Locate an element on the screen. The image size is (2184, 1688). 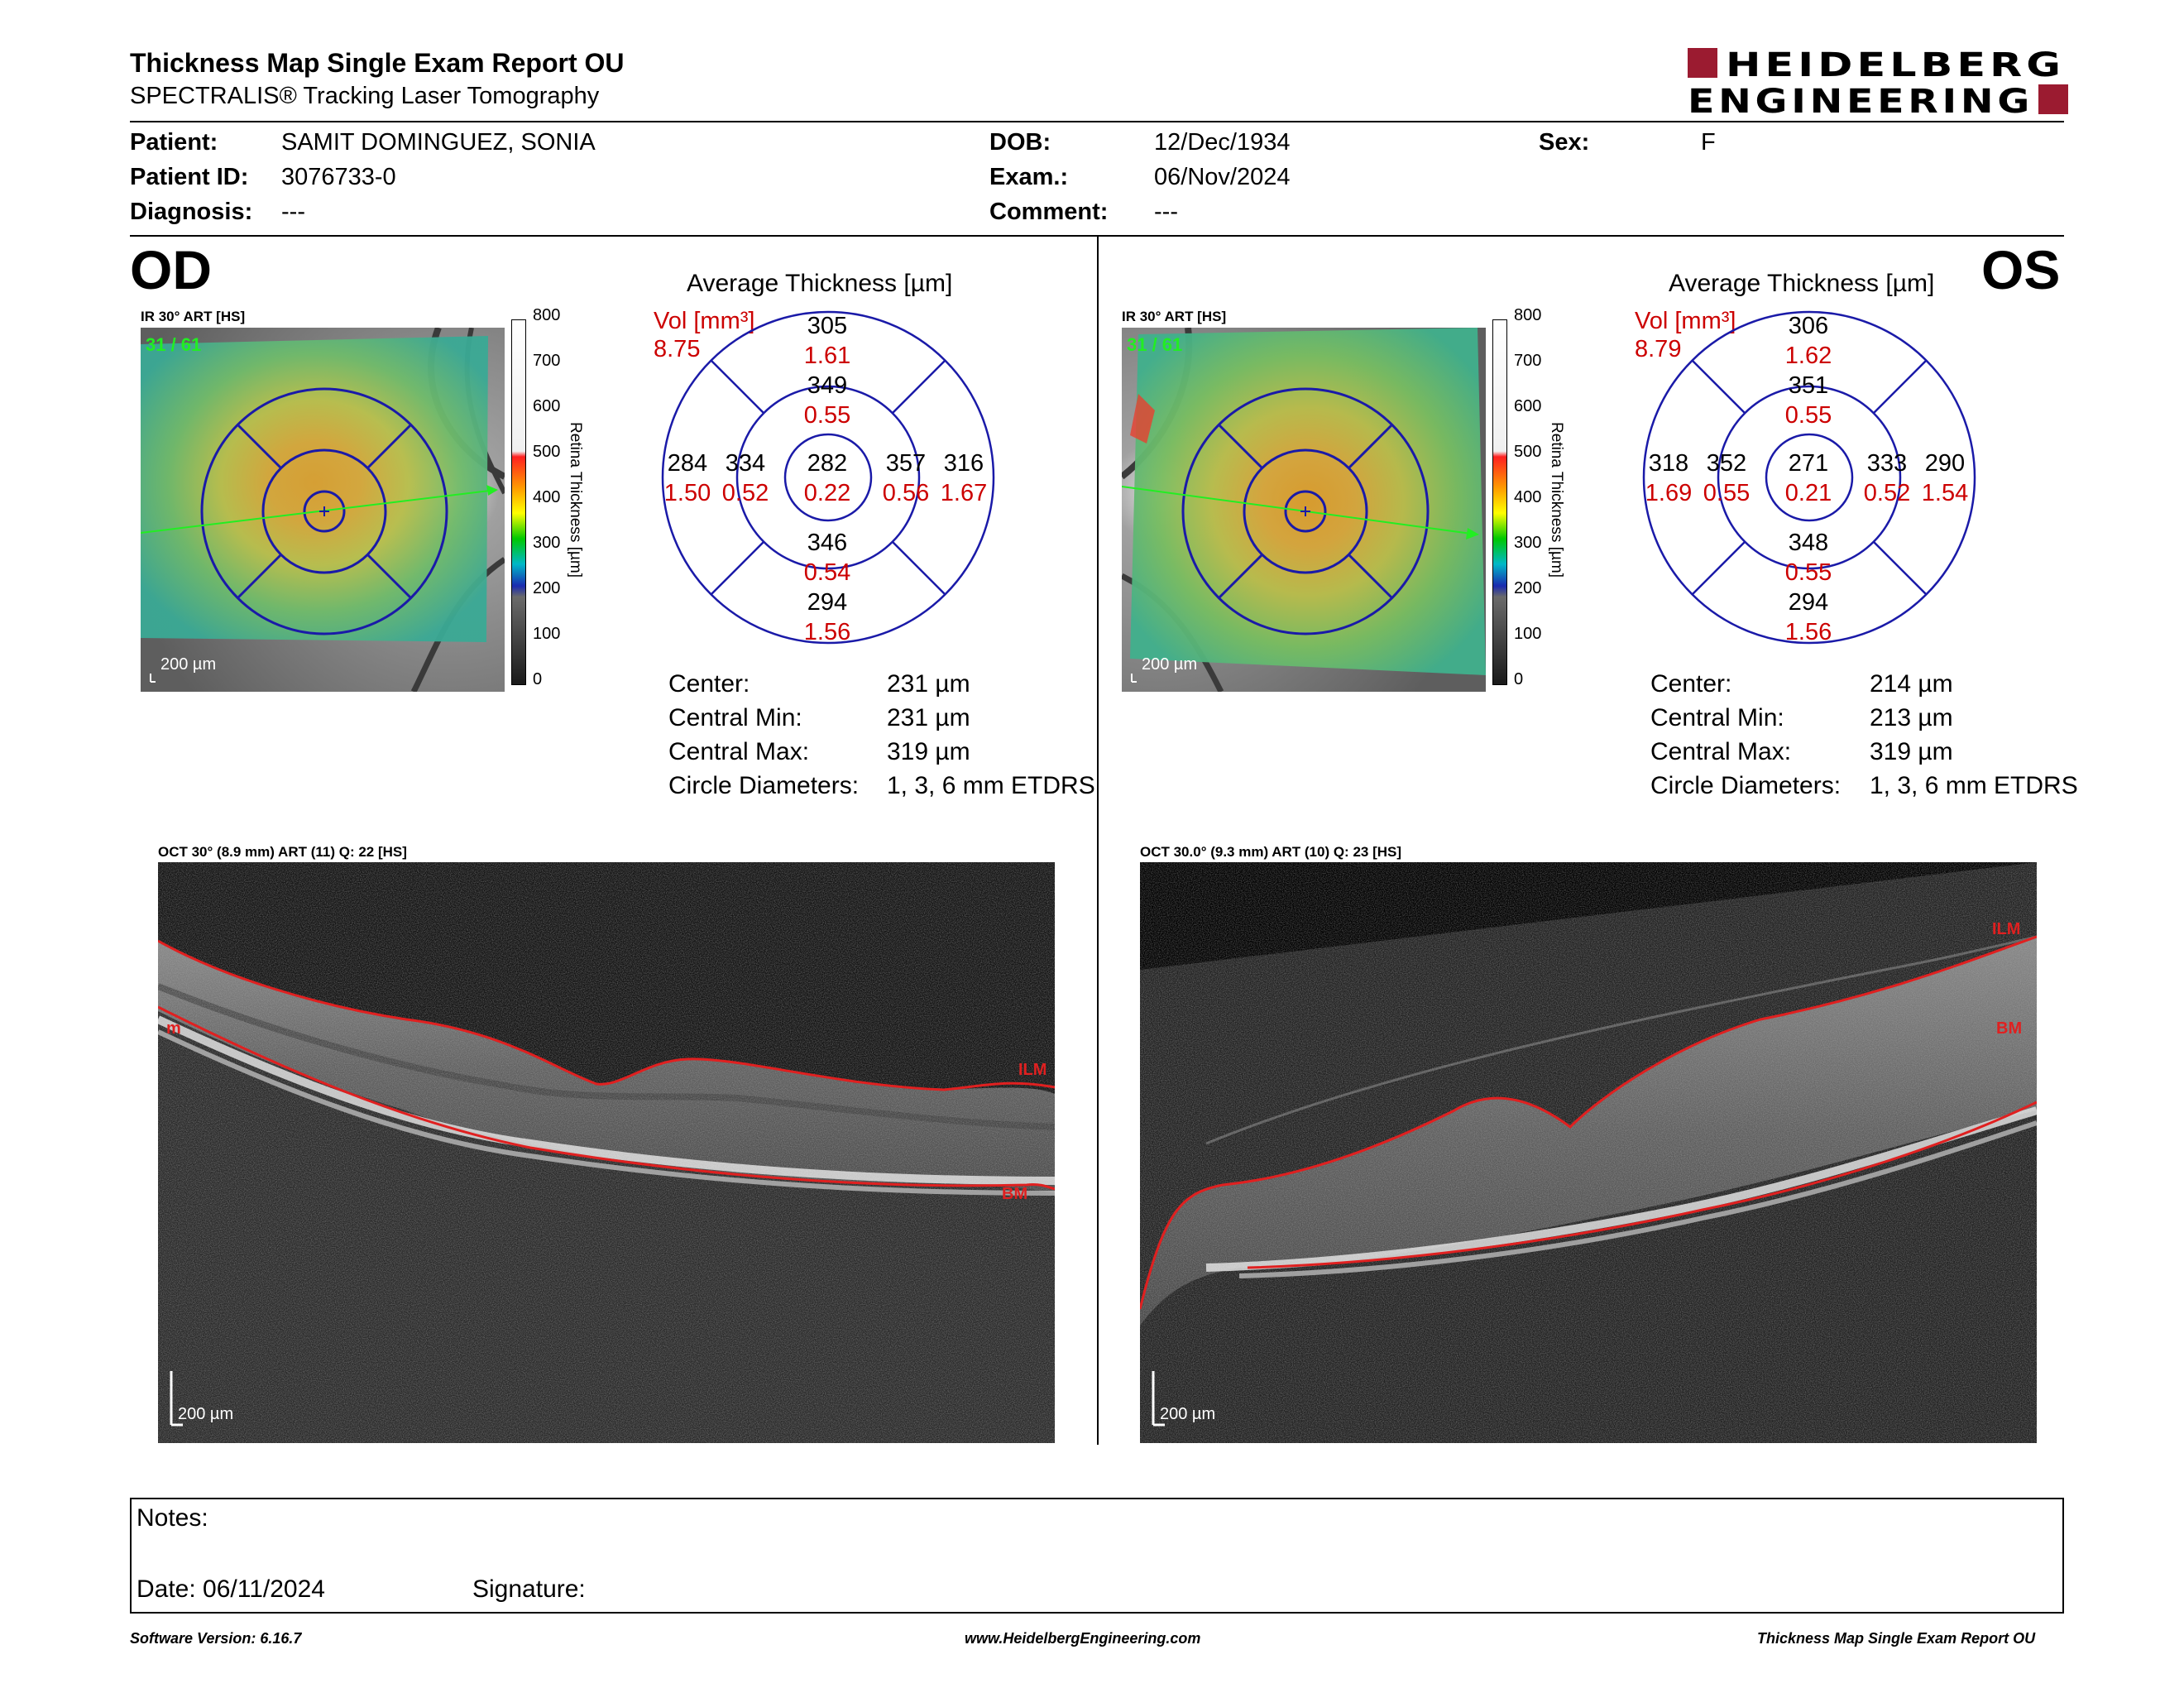
os-vol-value: 8.79 is located at coordinates (1658, 349).